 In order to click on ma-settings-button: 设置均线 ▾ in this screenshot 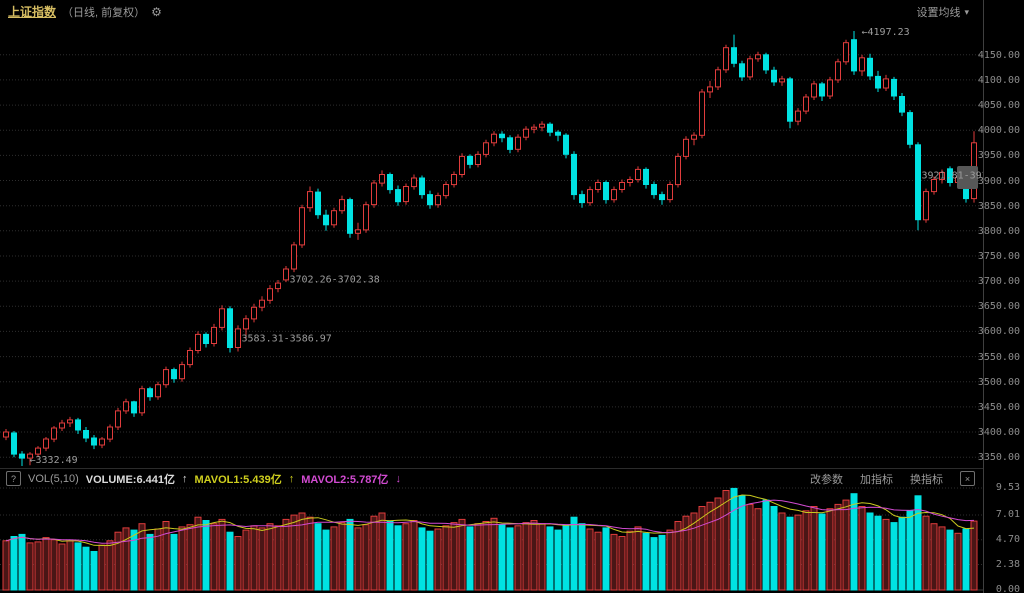, I will do `click(942, 12)`.